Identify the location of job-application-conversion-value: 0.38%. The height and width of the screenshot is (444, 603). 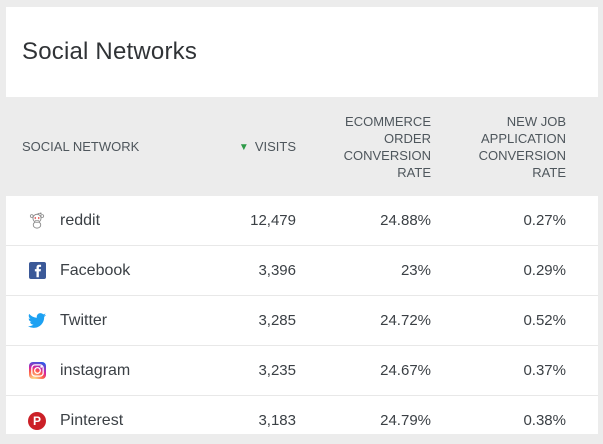
(544, 420).